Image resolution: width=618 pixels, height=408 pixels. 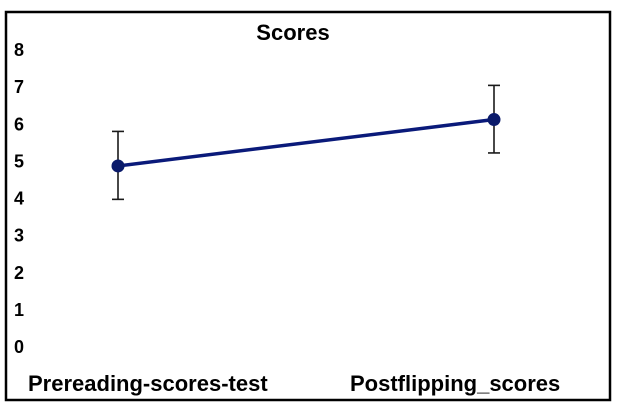 I want to click on y-tick-label-7: 7, so click(x=19, y=87).